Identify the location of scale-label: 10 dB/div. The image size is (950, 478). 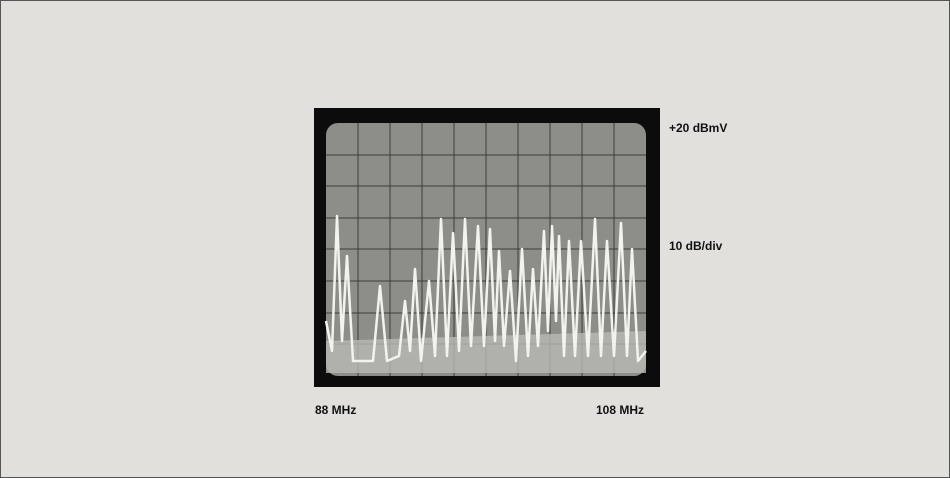
(696, 246).